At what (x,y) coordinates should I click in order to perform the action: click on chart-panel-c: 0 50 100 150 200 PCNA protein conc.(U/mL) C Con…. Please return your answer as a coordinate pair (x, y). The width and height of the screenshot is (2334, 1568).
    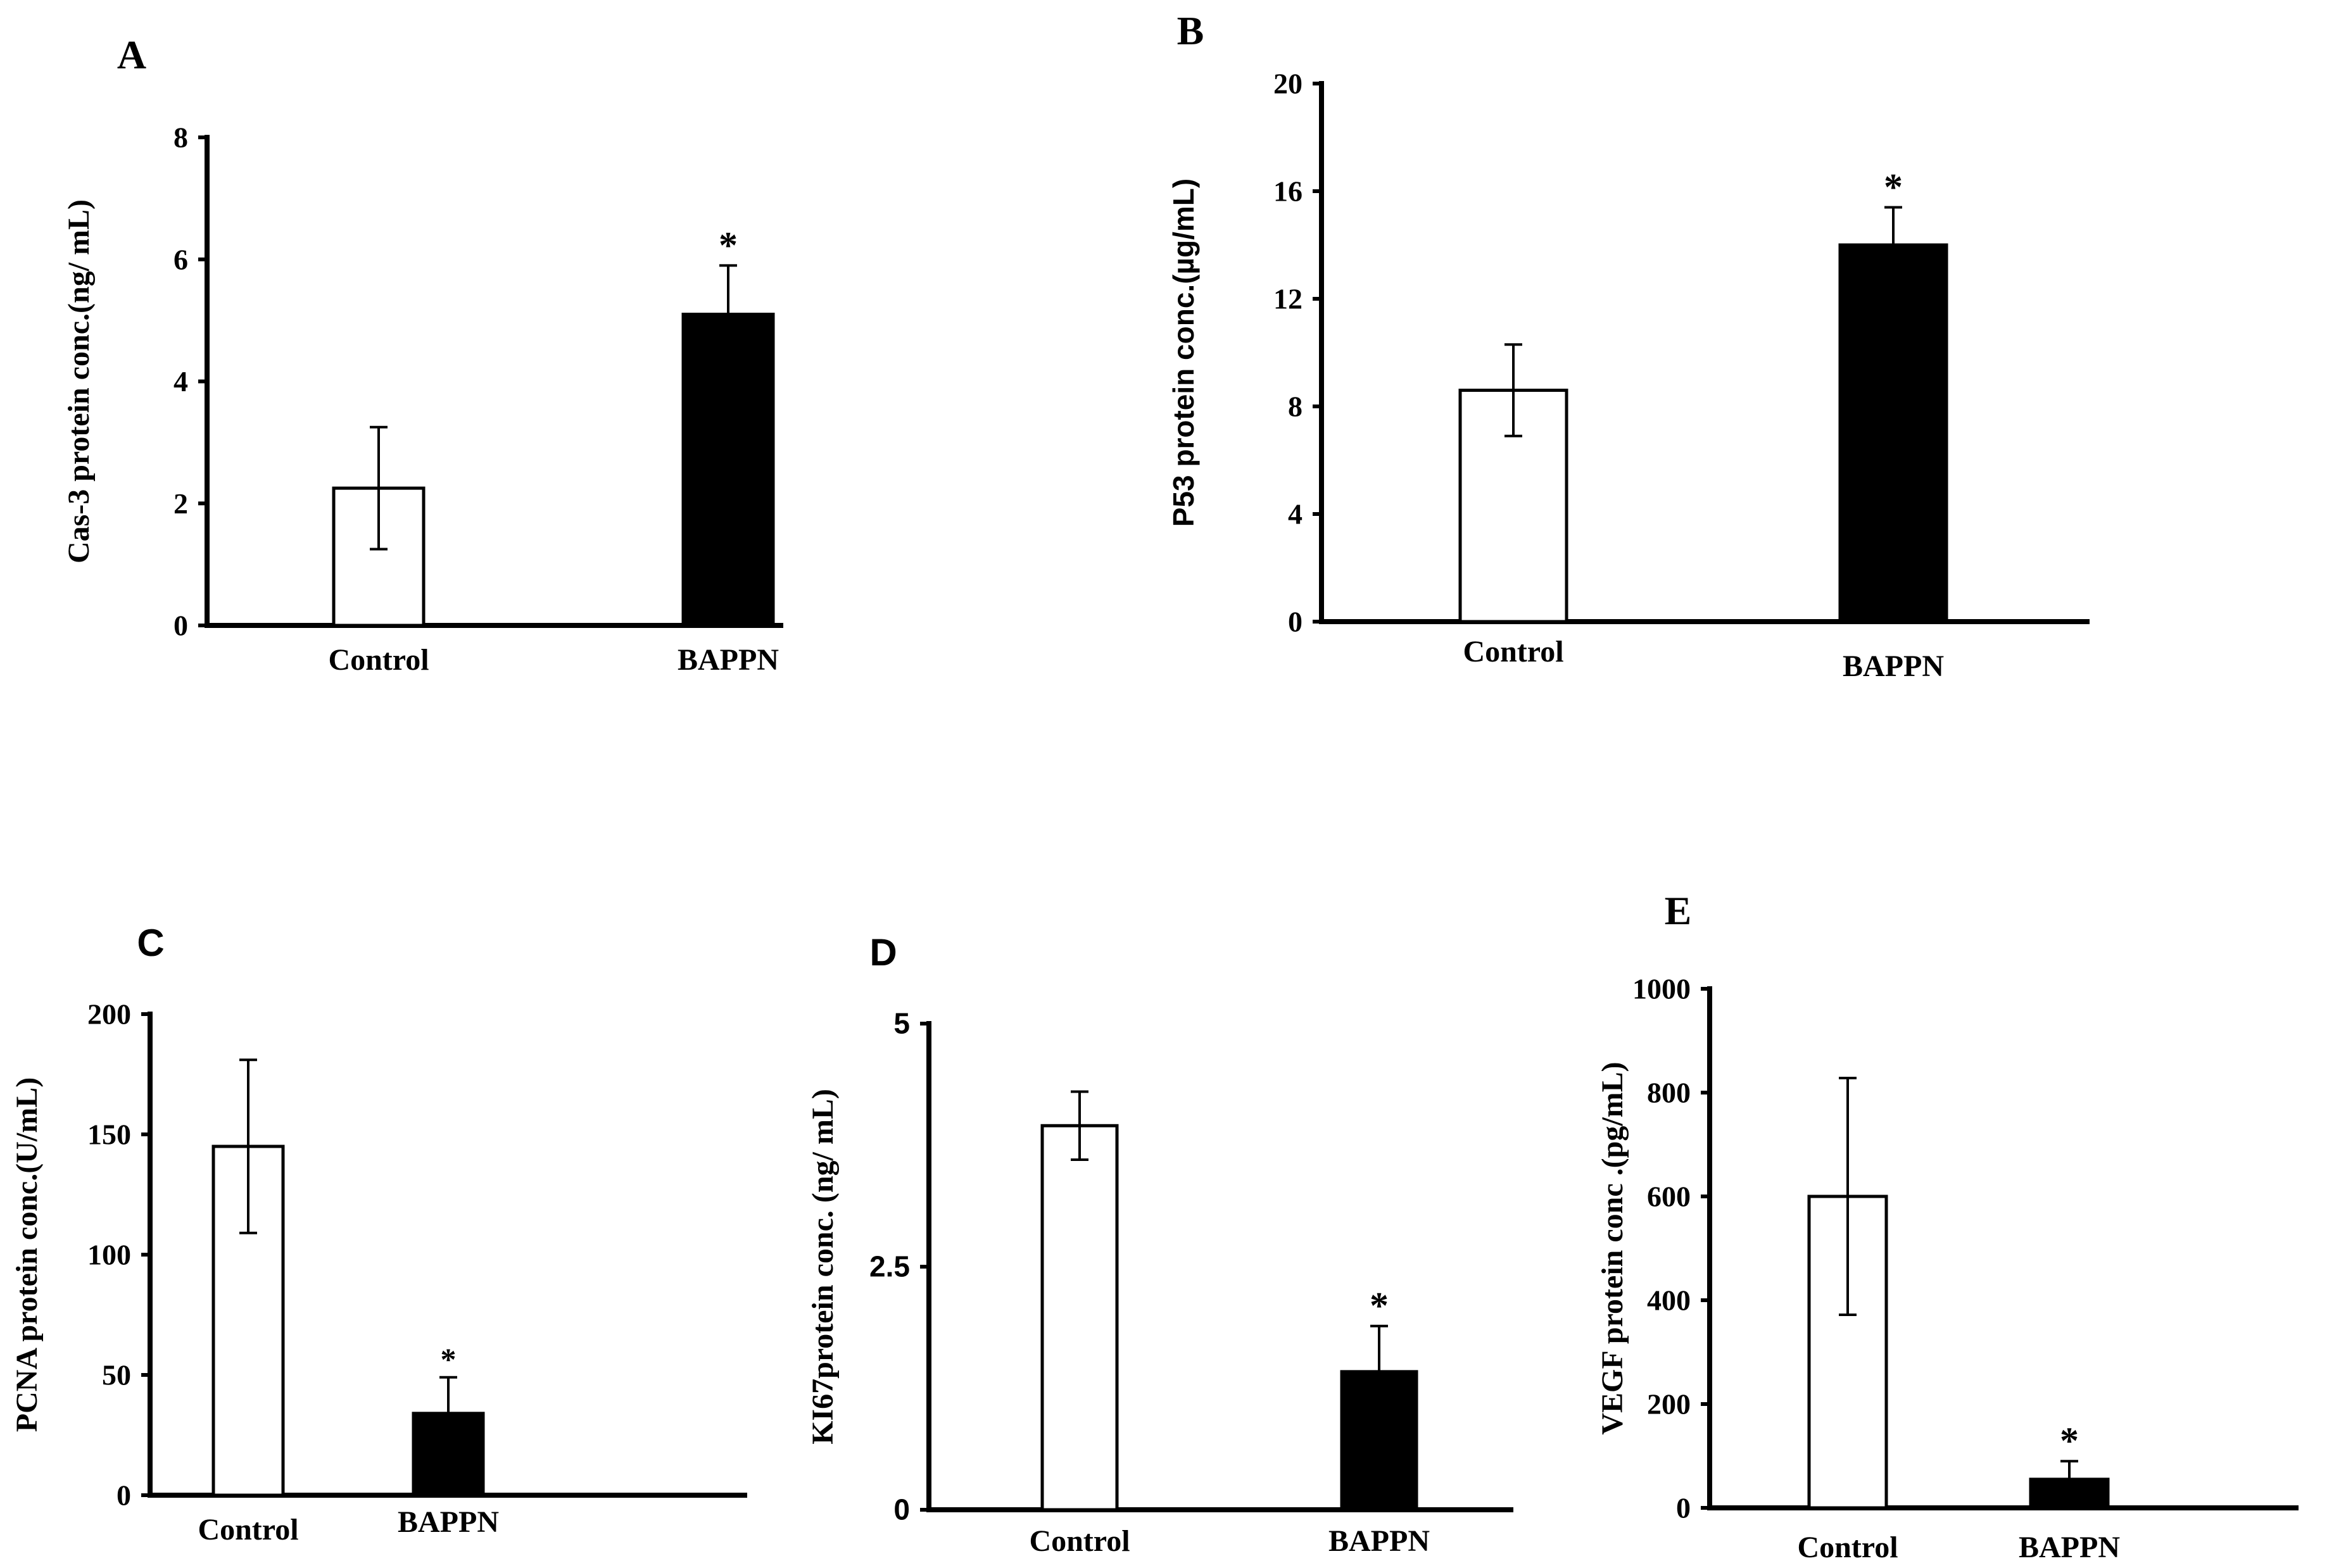
    Looking at the image, I should click on (379, 1234).